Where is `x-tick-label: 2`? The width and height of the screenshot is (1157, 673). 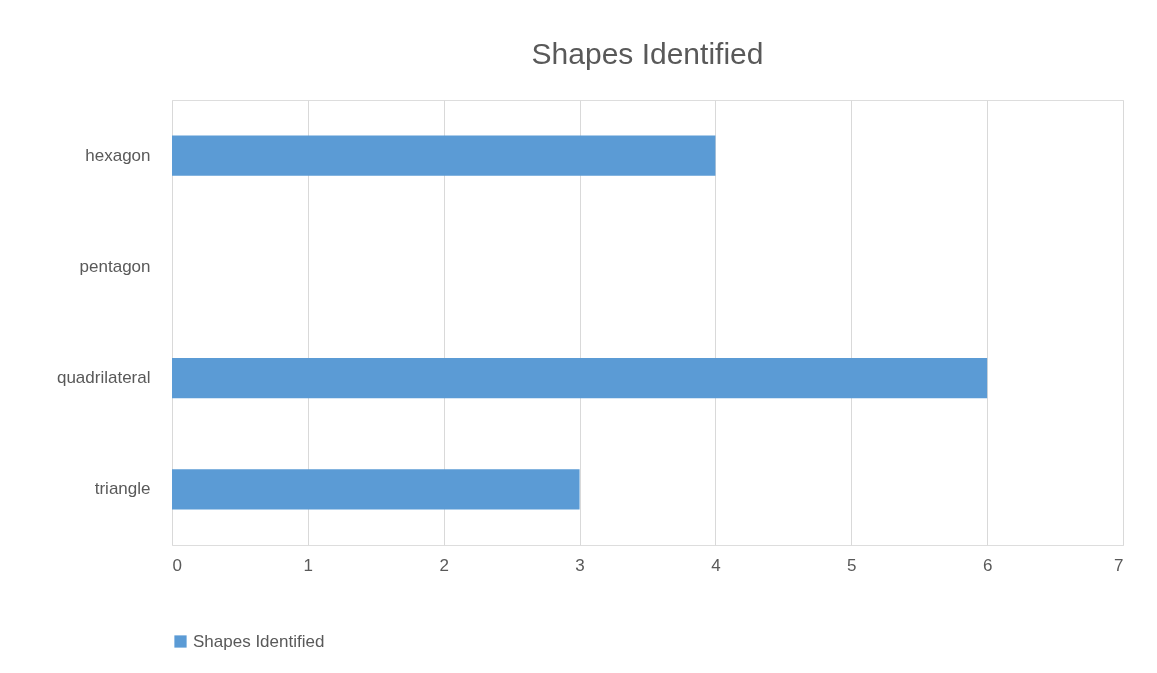
x-tick-label: 2 is located at coordinates (444, 565).